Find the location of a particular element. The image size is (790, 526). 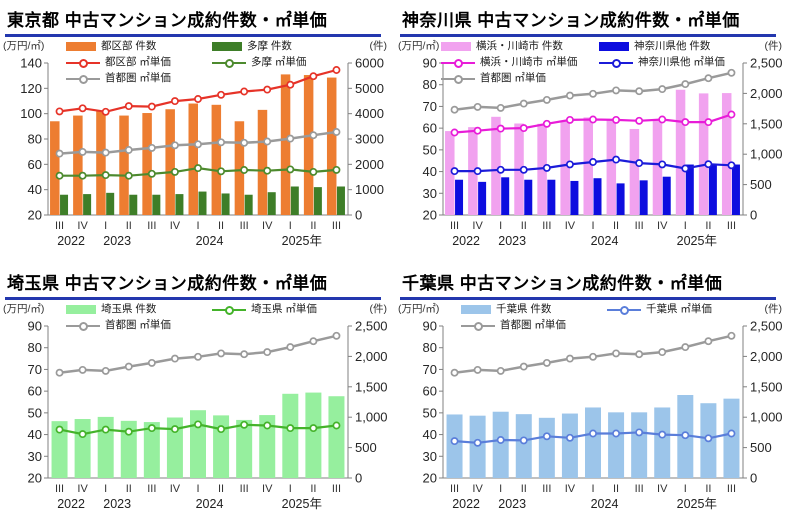

chart-legend-saitama: 埼玉県 件数 埼玉県 ㎡単価 首都圏 ㎡単価 is located at coordinates (191, 317).